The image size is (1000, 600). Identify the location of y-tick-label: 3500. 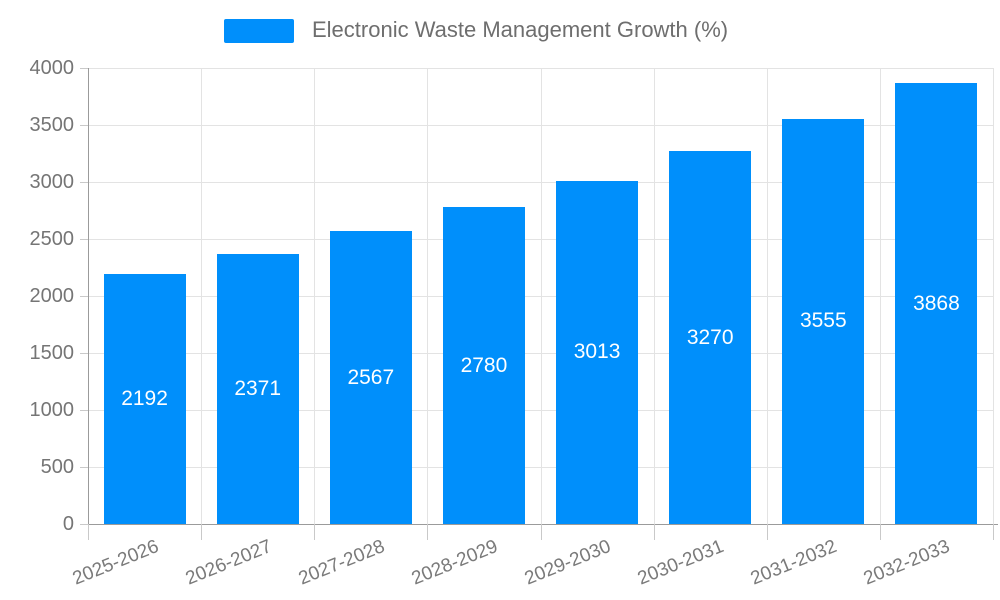
(52, 125).